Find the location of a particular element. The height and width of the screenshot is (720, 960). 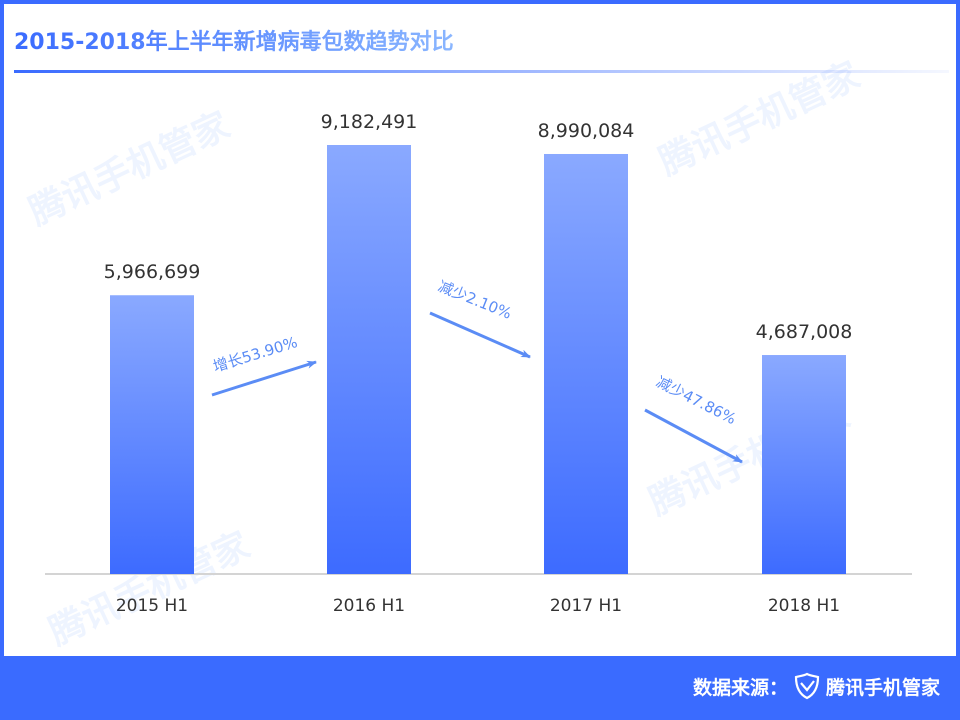

change-annotation: 减少2.10% is located at coordinates (475, 300).